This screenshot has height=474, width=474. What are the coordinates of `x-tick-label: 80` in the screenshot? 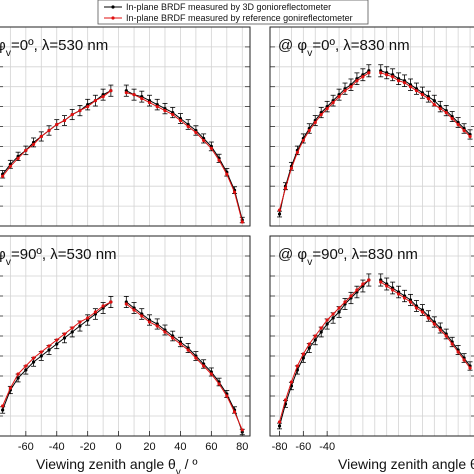 It's located at (242, 447).